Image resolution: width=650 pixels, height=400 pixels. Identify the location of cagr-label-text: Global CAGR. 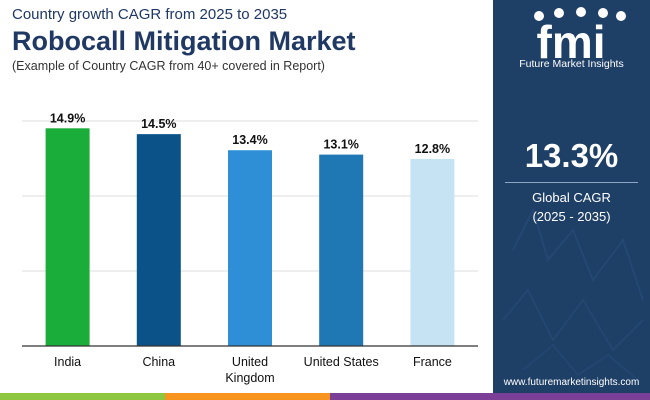
(571, 197).